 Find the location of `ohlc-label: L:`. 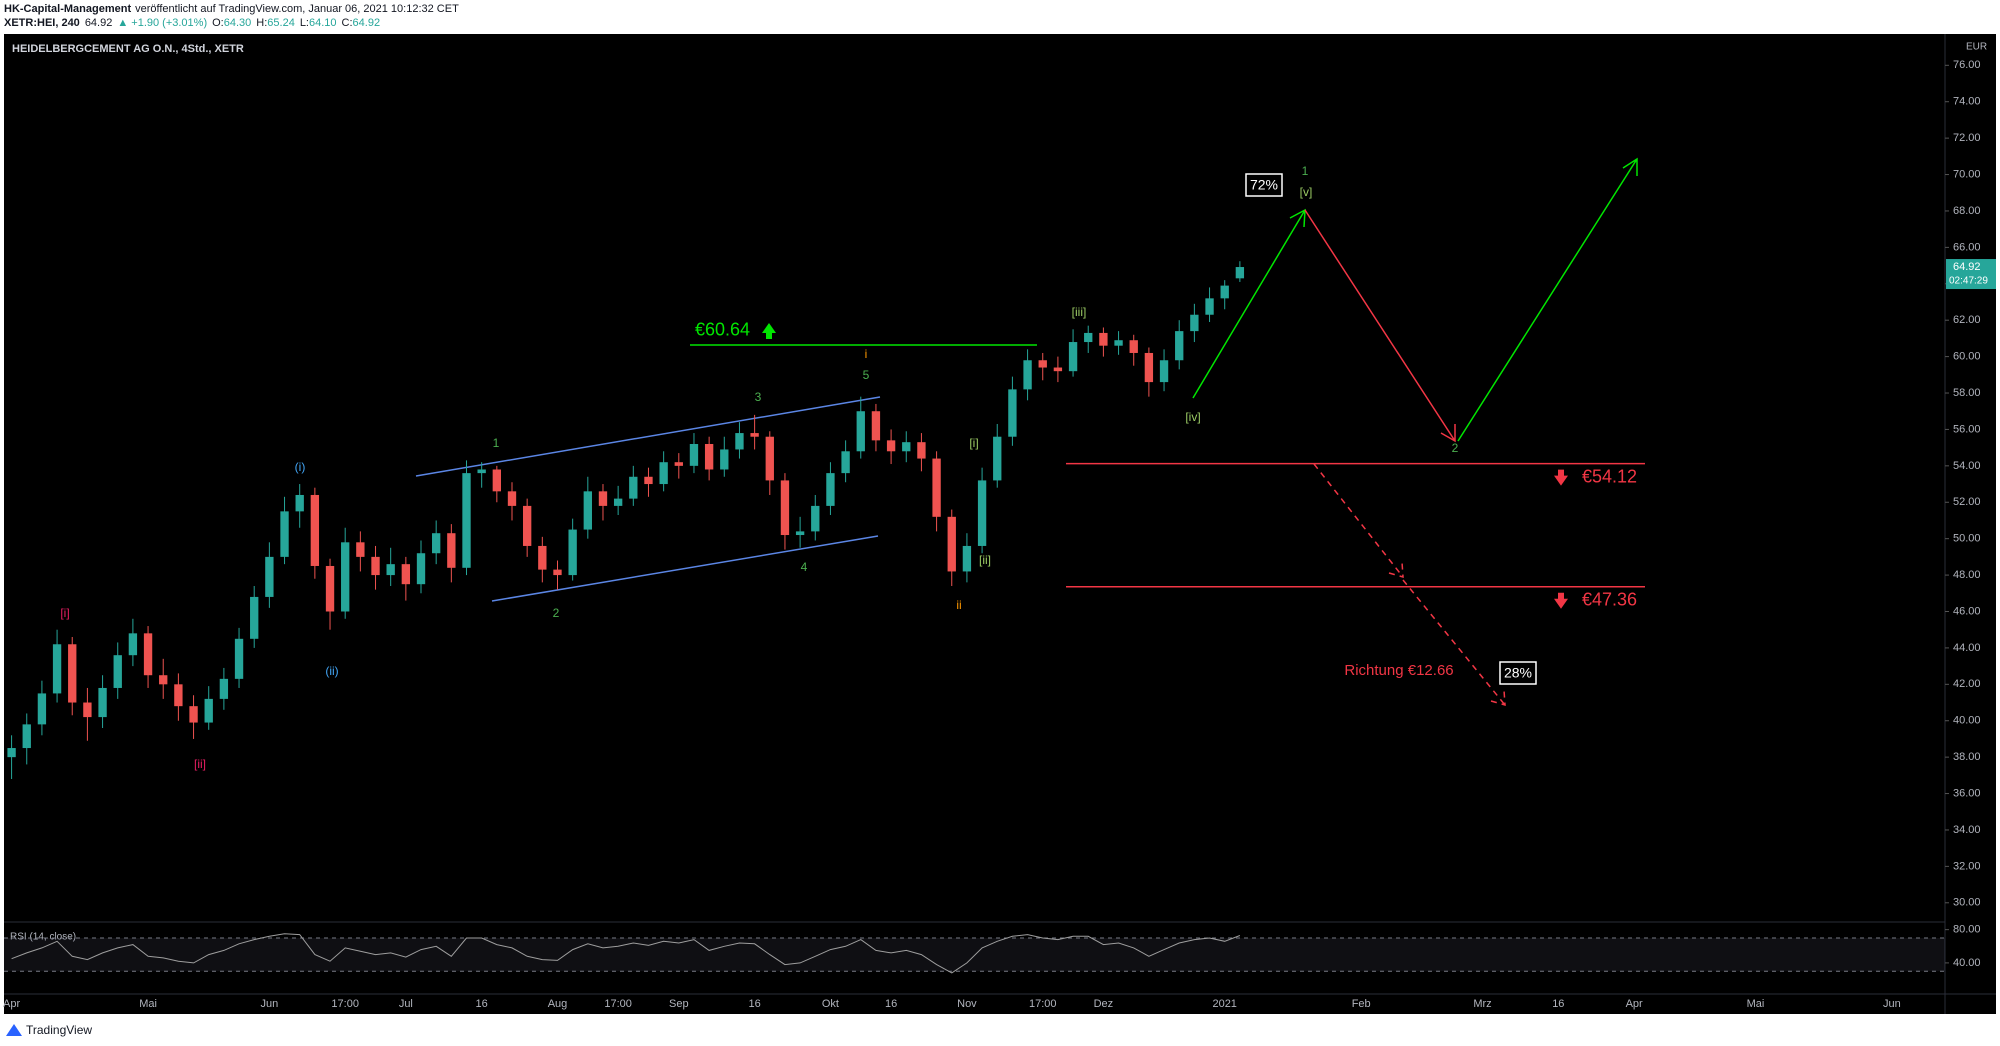

ohlc-label: L: is located at coordinates (304, 23).